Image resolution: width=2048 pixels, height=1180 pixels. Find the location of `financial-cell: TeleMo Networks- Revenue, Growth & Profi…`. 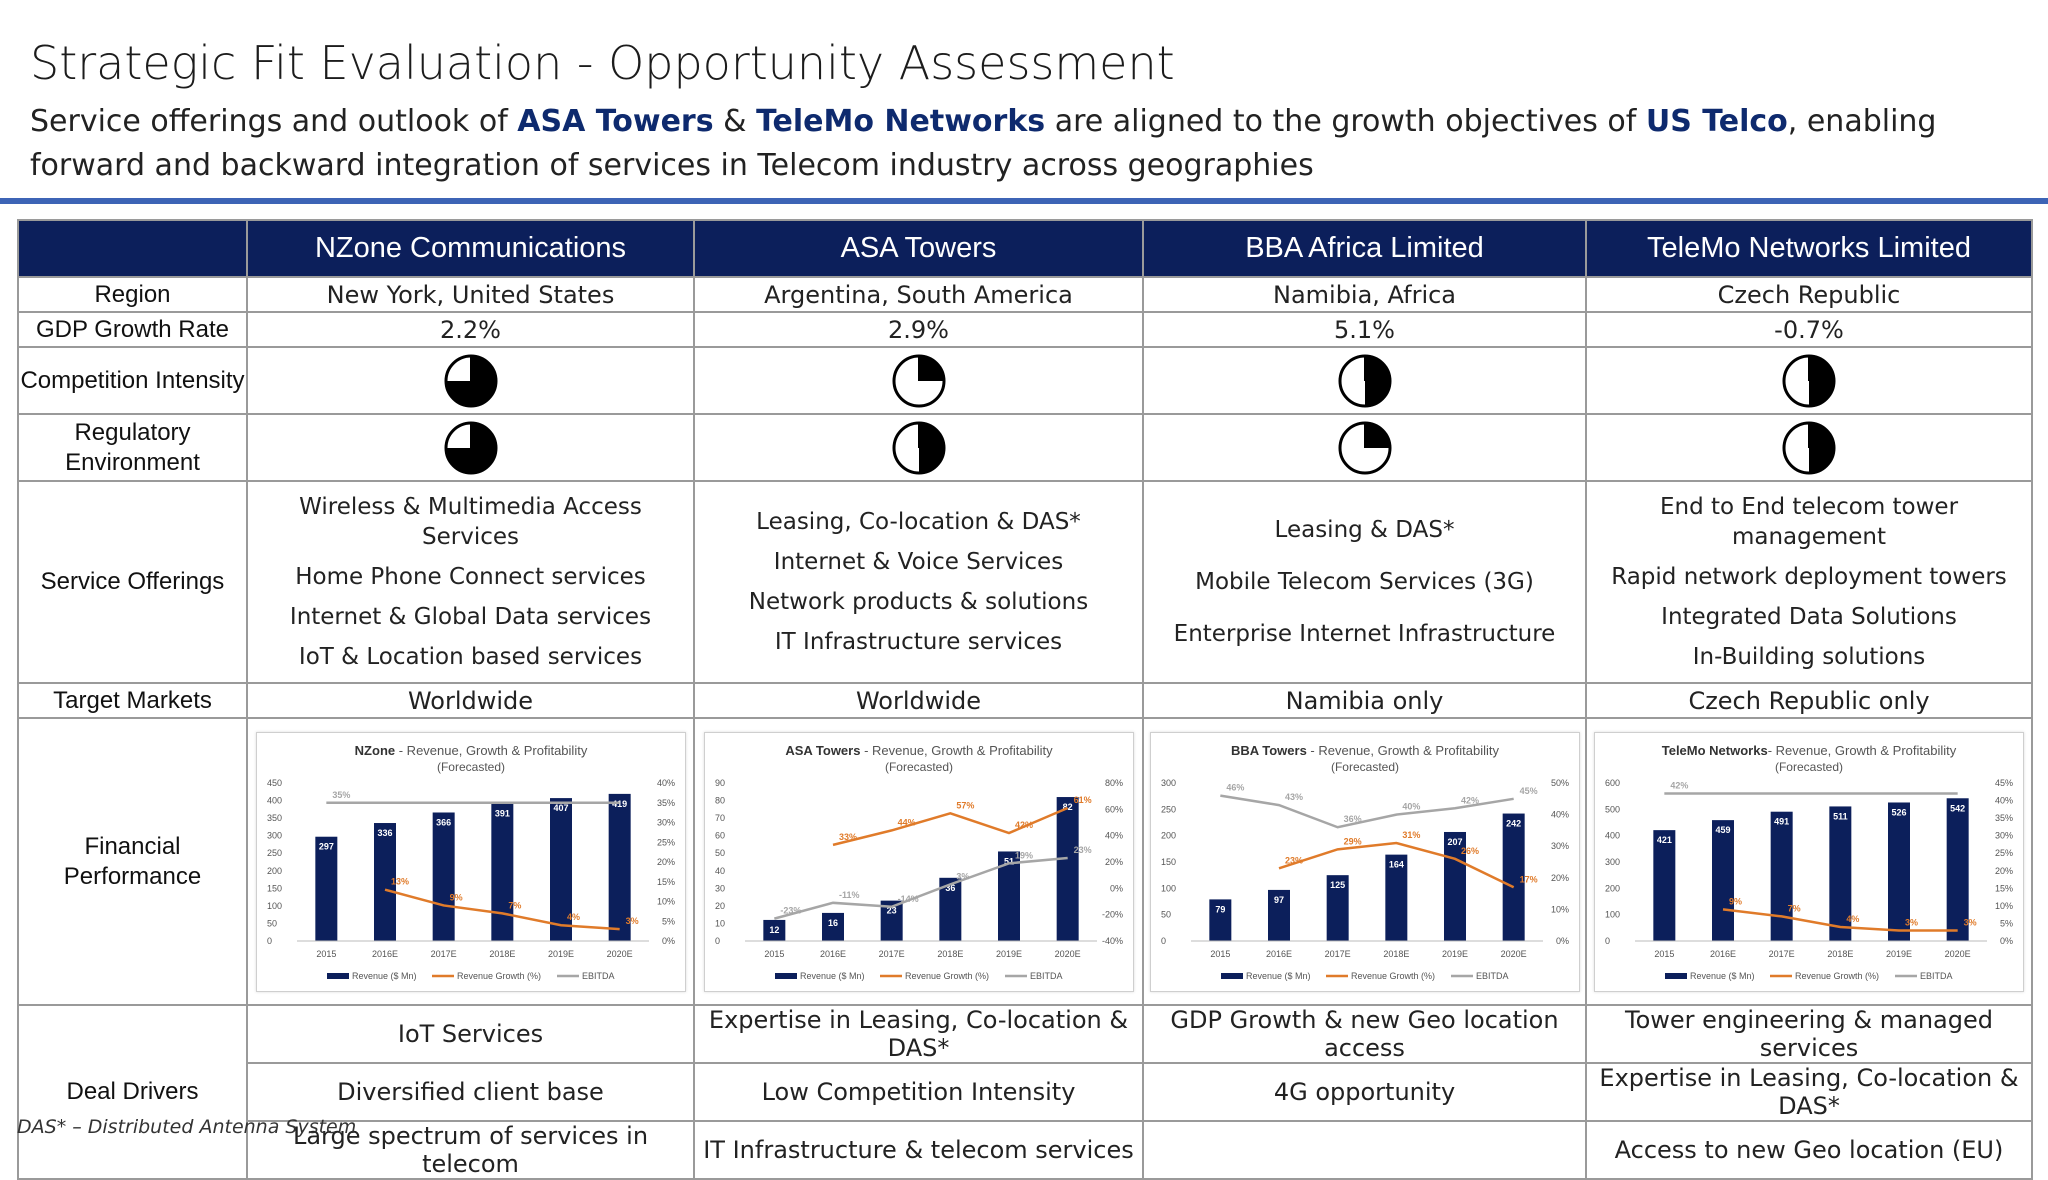

financial-cell: TeleMo Networks- Revenue, Growth & Profi… is located at coordinates (1809, 861).